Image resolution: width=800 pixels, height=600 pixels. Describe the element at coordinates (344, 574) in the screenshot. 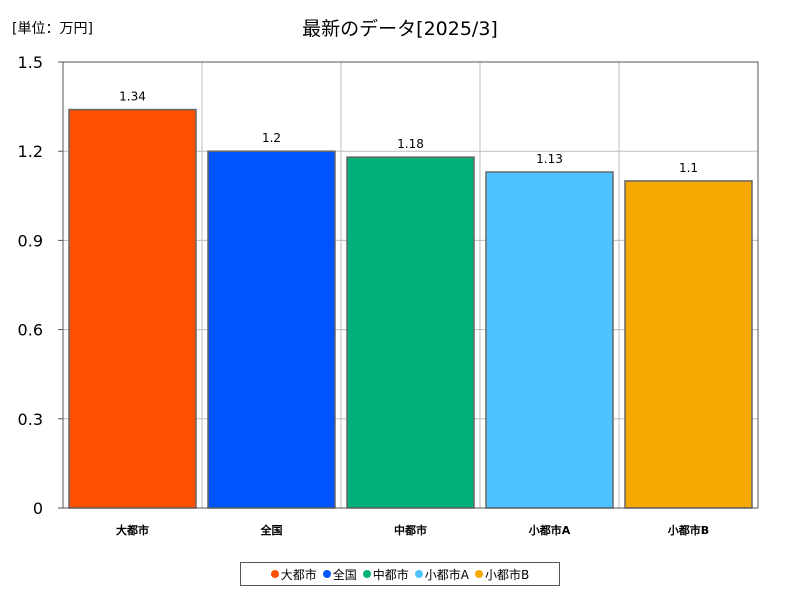

I see `legend-label: 全国` at that location.